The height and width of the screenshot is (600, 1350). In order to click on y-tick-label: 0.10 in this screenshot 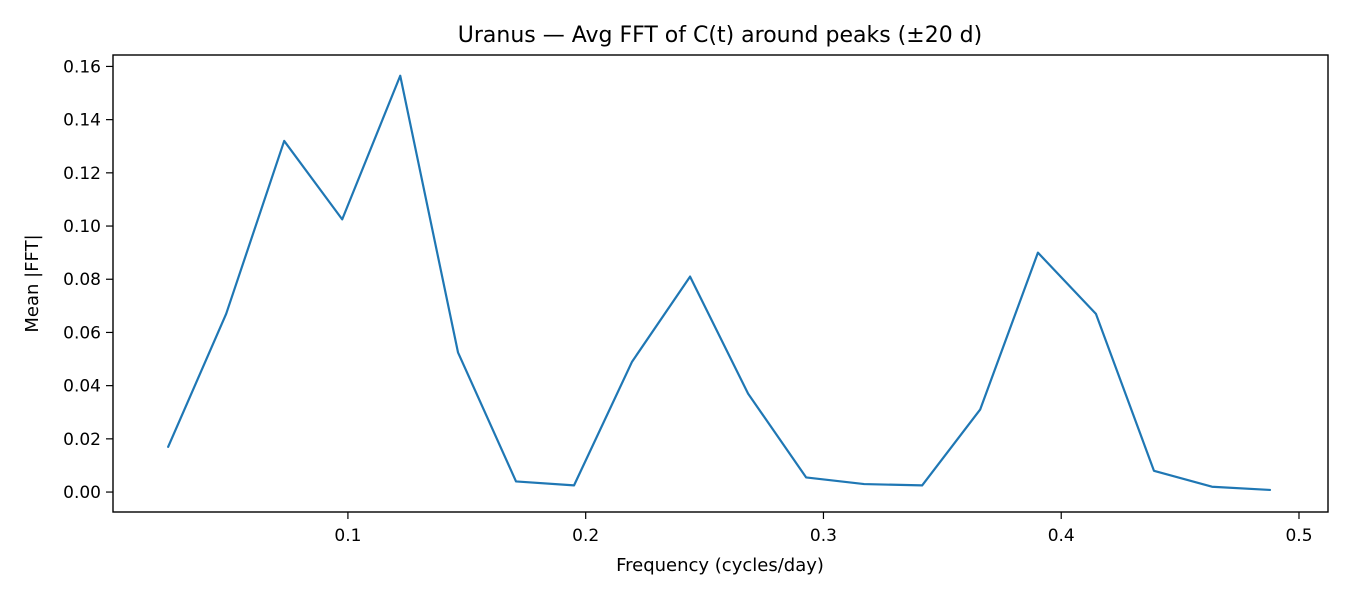, I will do `click(82, 227)`.